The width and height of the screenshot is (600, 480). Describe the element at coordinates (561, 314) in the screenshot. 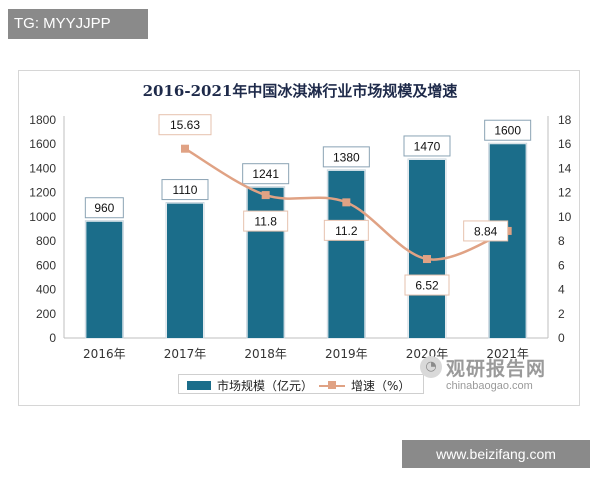

I see `y-right-tick-label: 2` at that location.